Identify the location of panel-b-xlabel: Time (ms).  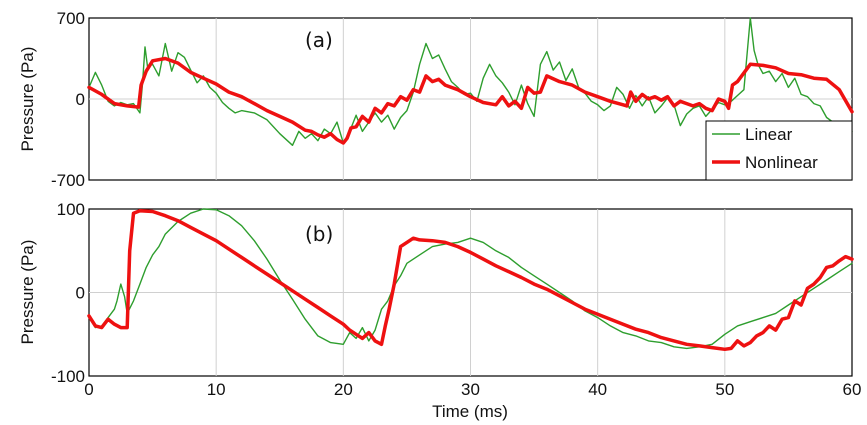
(470, 411).